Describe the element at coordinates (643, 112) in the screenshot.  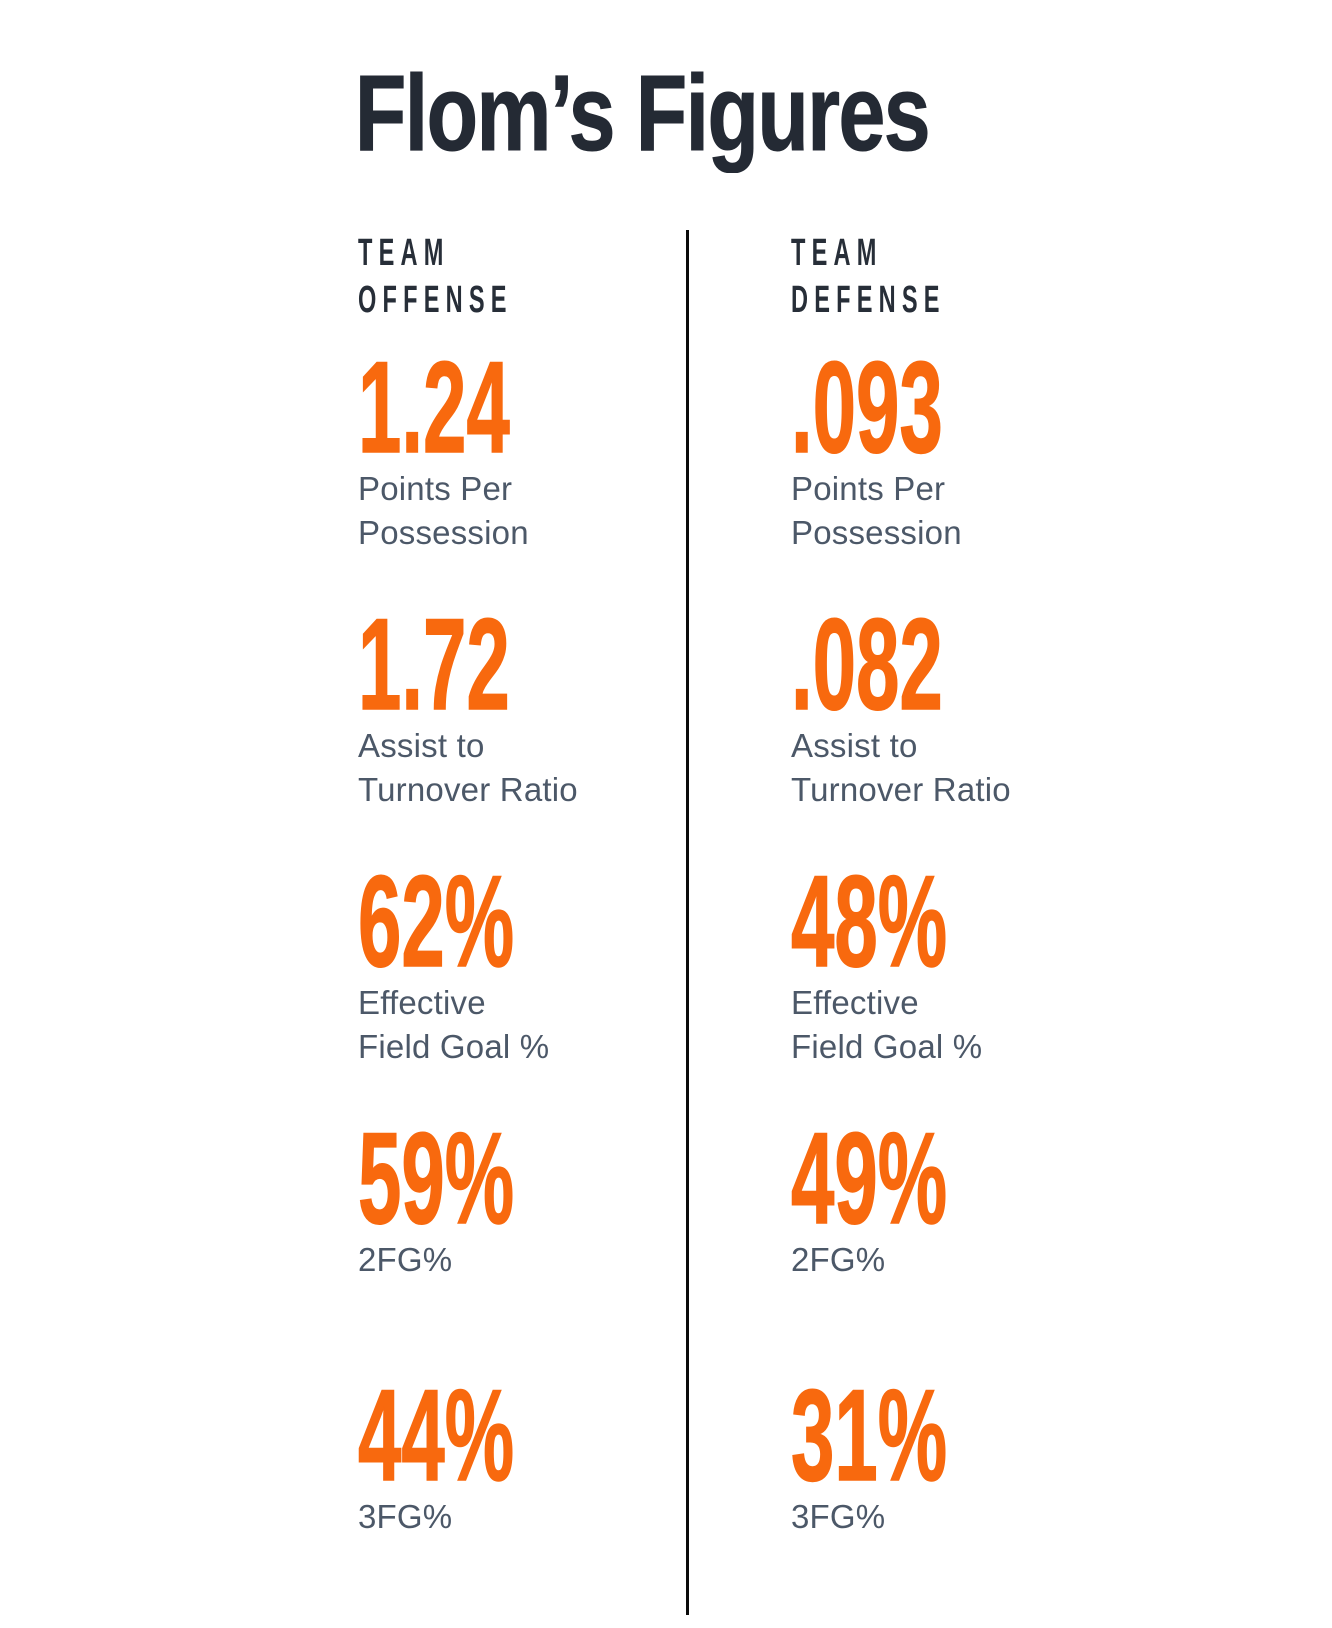
I see `page-title: Flom’s Figures` at that location.